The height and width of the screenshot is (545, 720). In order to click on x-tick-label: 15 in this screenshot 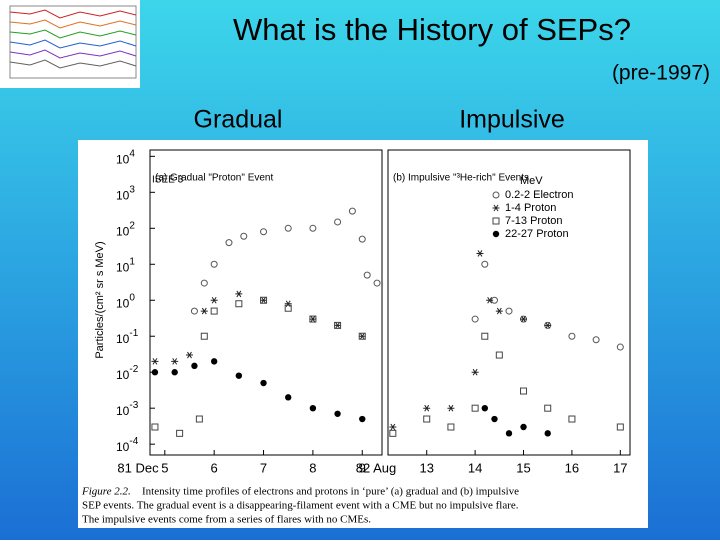, I will do `click(523, 467)`.